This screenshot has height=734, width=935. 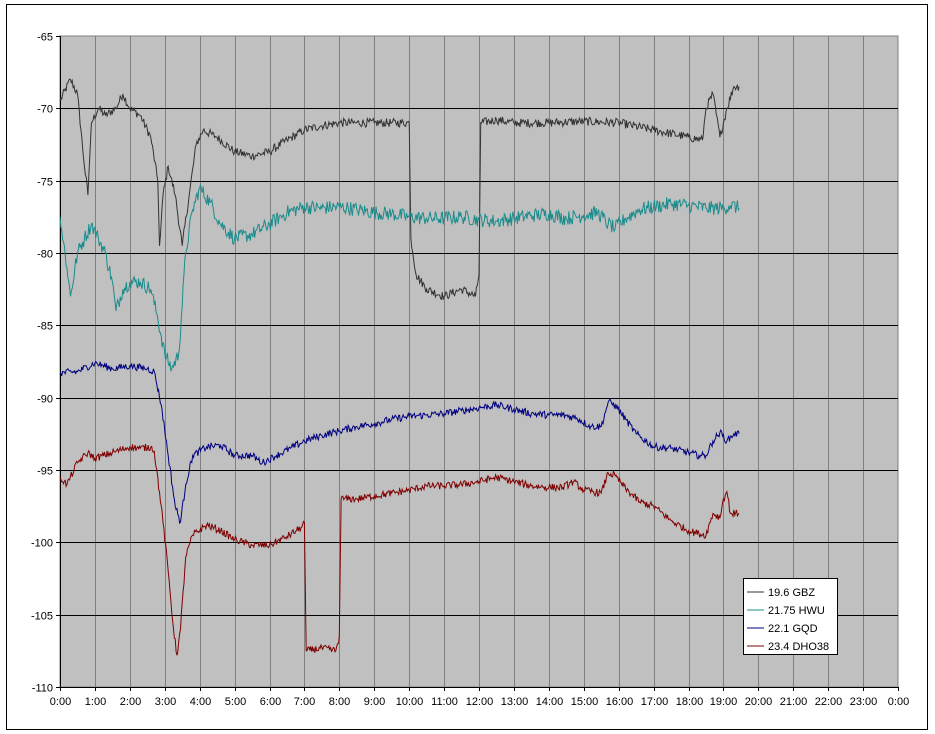 What do you see at coordinates (45, 400) in the screenshot?
I see `y-tick-label: -90` at bounding box center [45, 400].